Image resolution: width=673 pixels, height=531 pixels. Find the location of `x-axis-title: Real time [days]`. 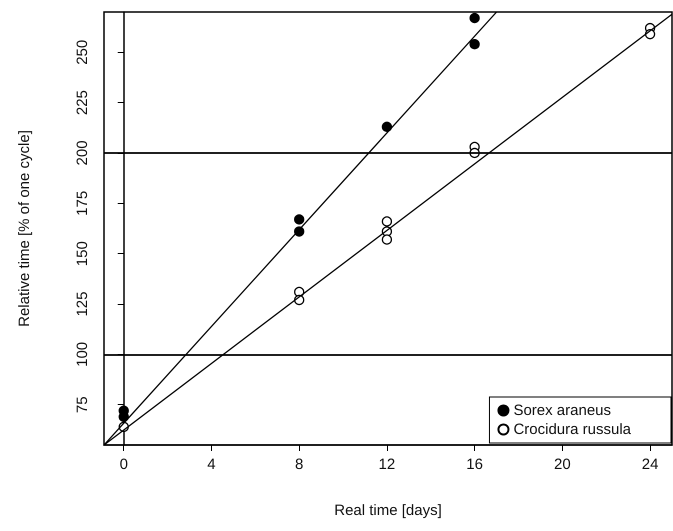

x-axis-title: Real time [days] is located at coordinates (388, 510).